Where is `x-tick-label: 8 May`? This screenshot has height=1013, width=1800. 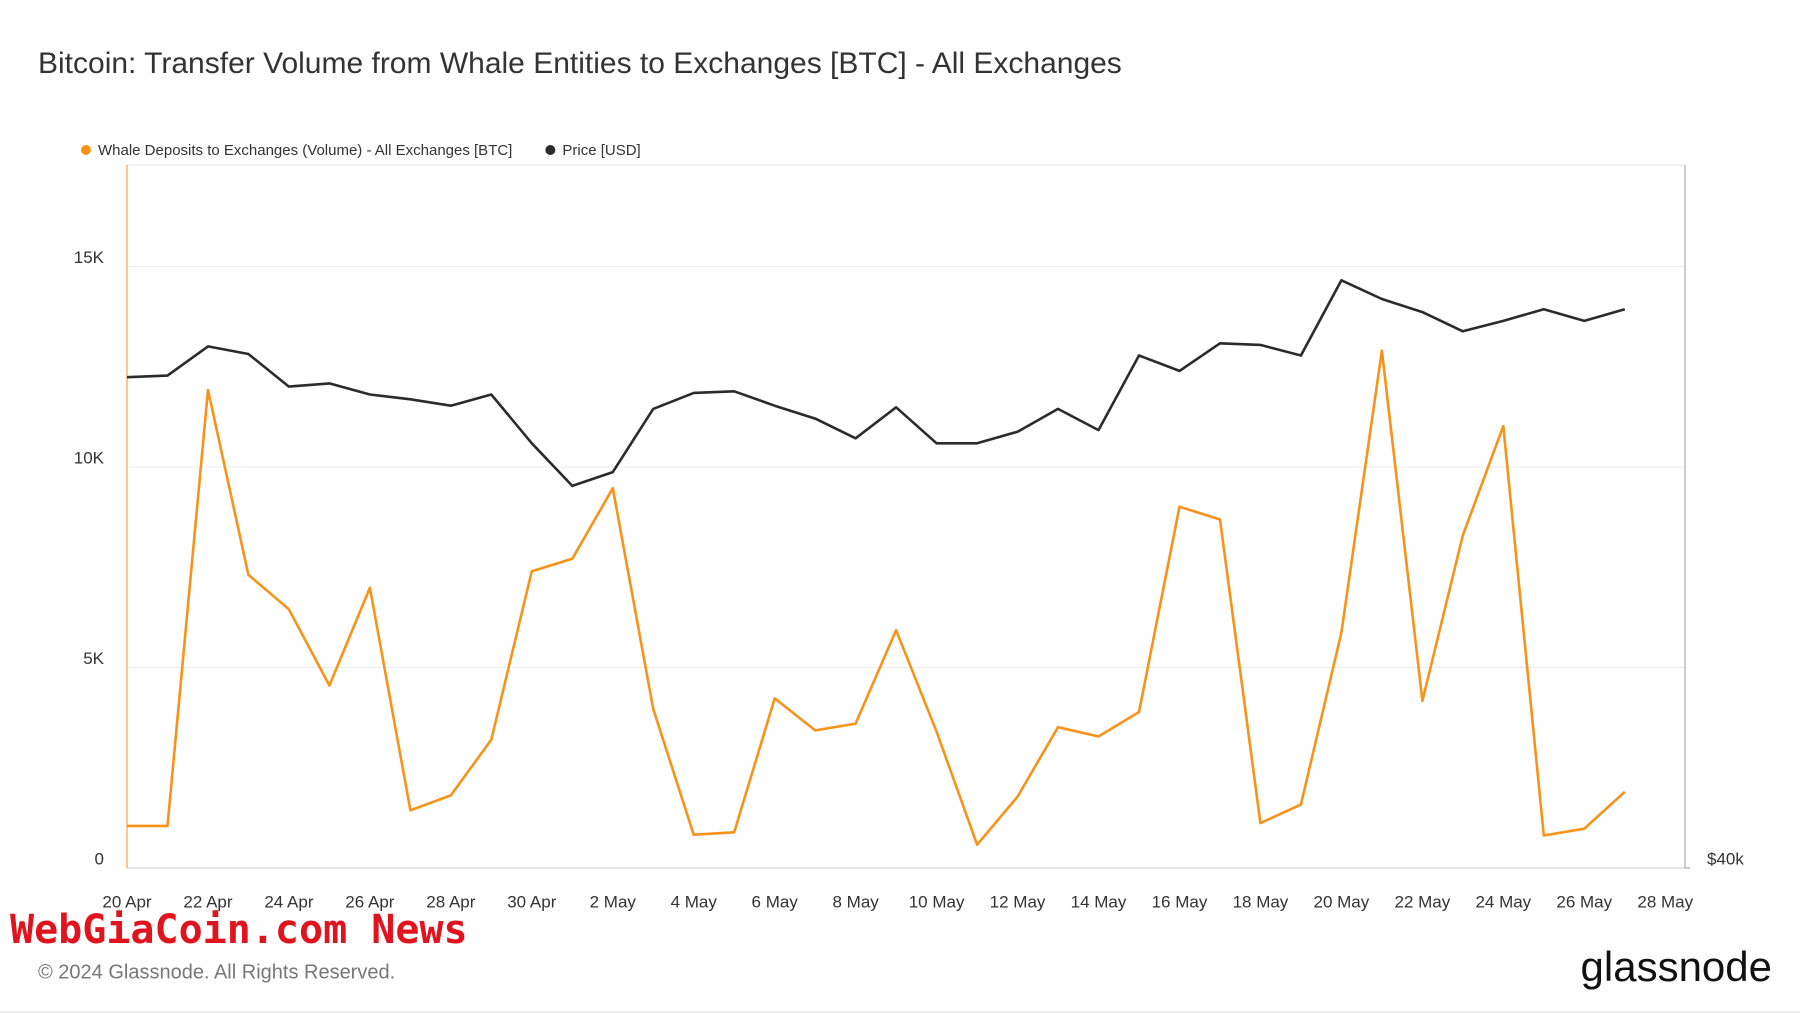 x-tick-label: 8 May is located at coordinates (855, 901).